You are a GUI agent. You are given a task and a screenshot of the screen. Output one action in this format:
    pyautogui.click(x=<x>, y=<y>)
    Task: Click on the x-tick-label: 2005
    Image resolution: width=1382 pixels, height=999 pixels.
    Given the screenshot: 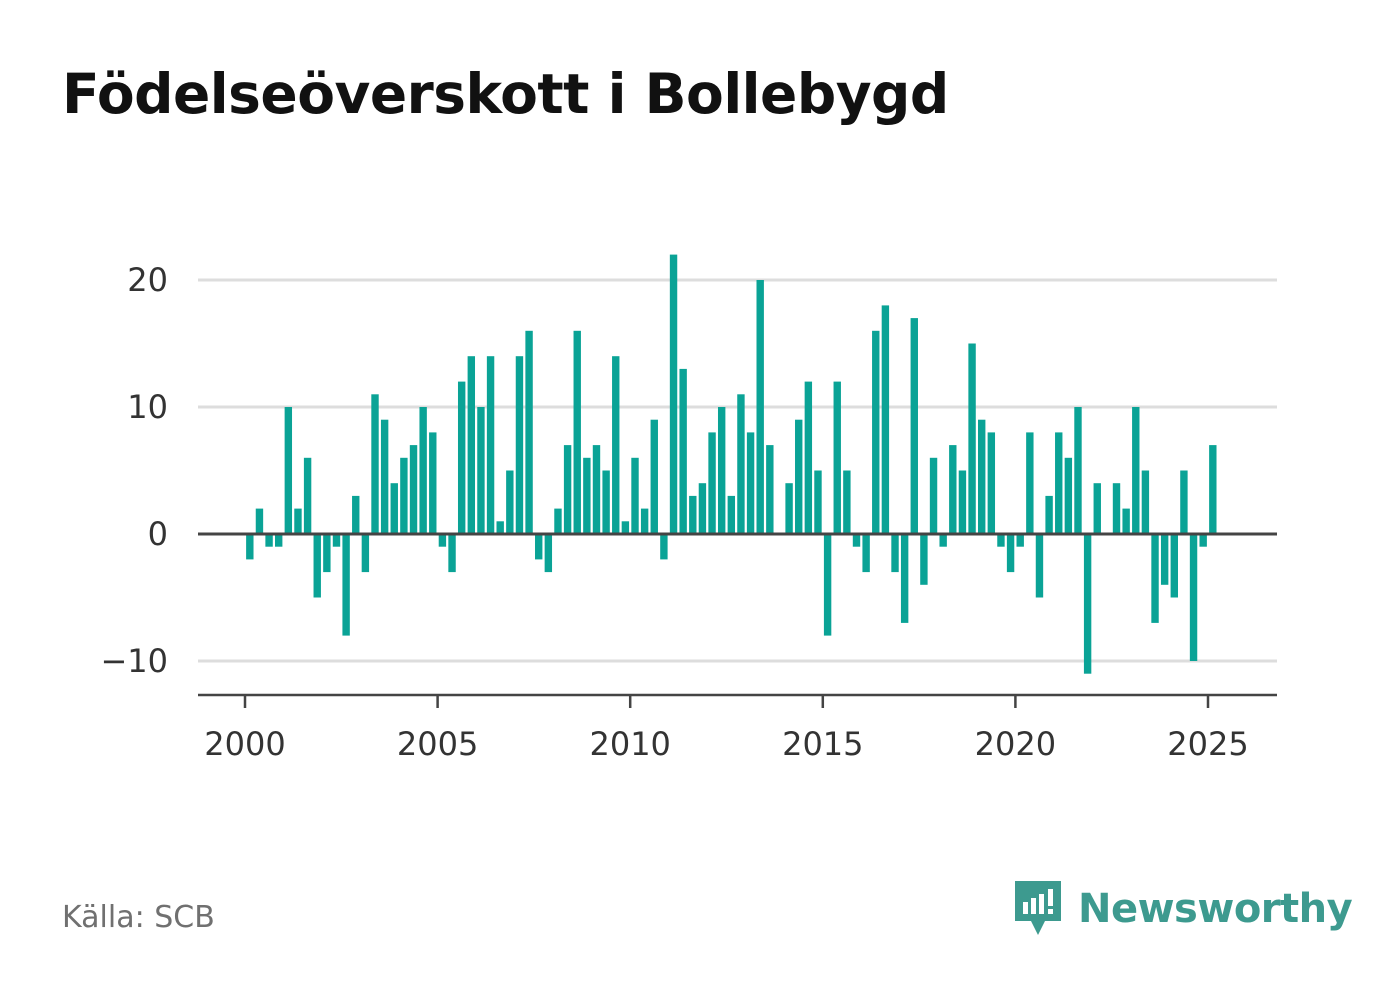 What is the action you would take?
    pyautogui.click(x=437, y=744)
    